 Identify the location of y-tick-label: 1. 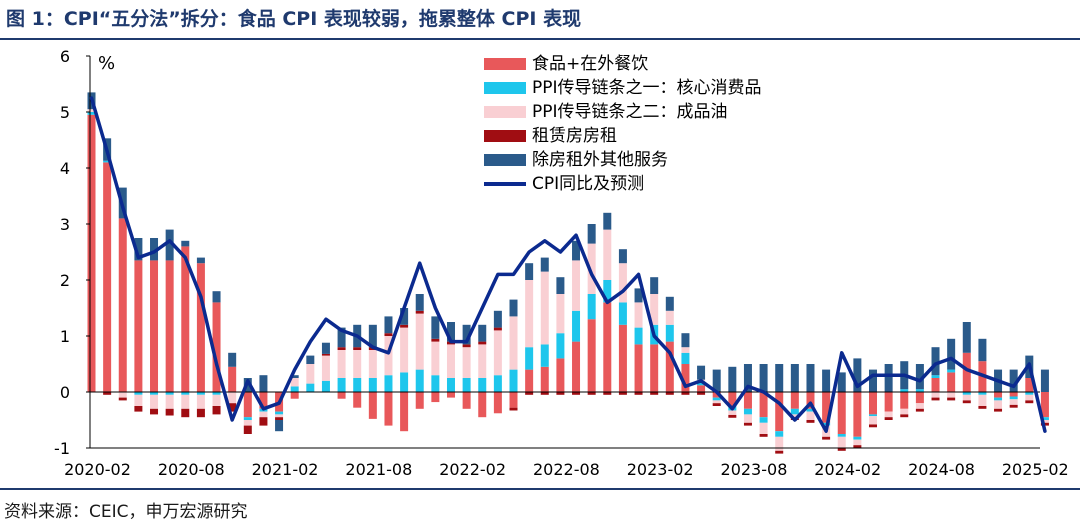
(65, 336).